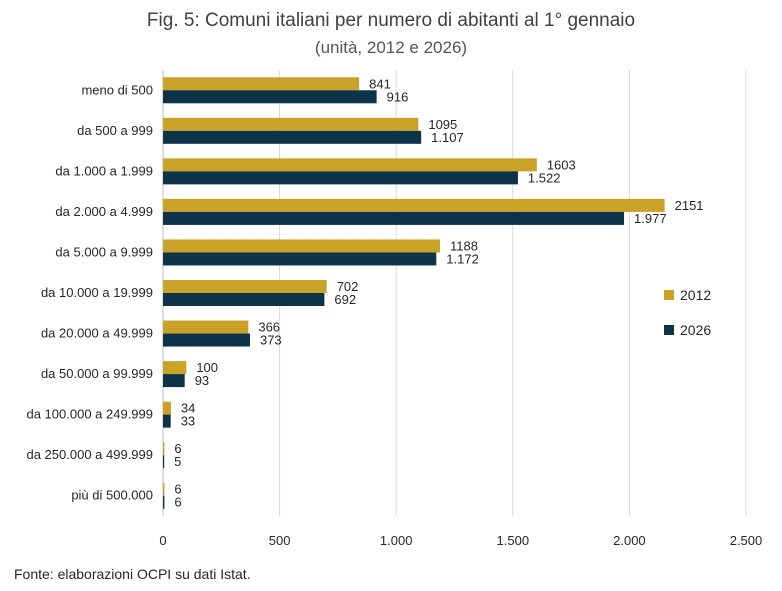 The height and width of the screenshot is (591, 782). What do you see at coordinates (97, 373) in the screenshot?
I see `category-label: da 50.000 a 99.999` at bounding box center [97, 373].